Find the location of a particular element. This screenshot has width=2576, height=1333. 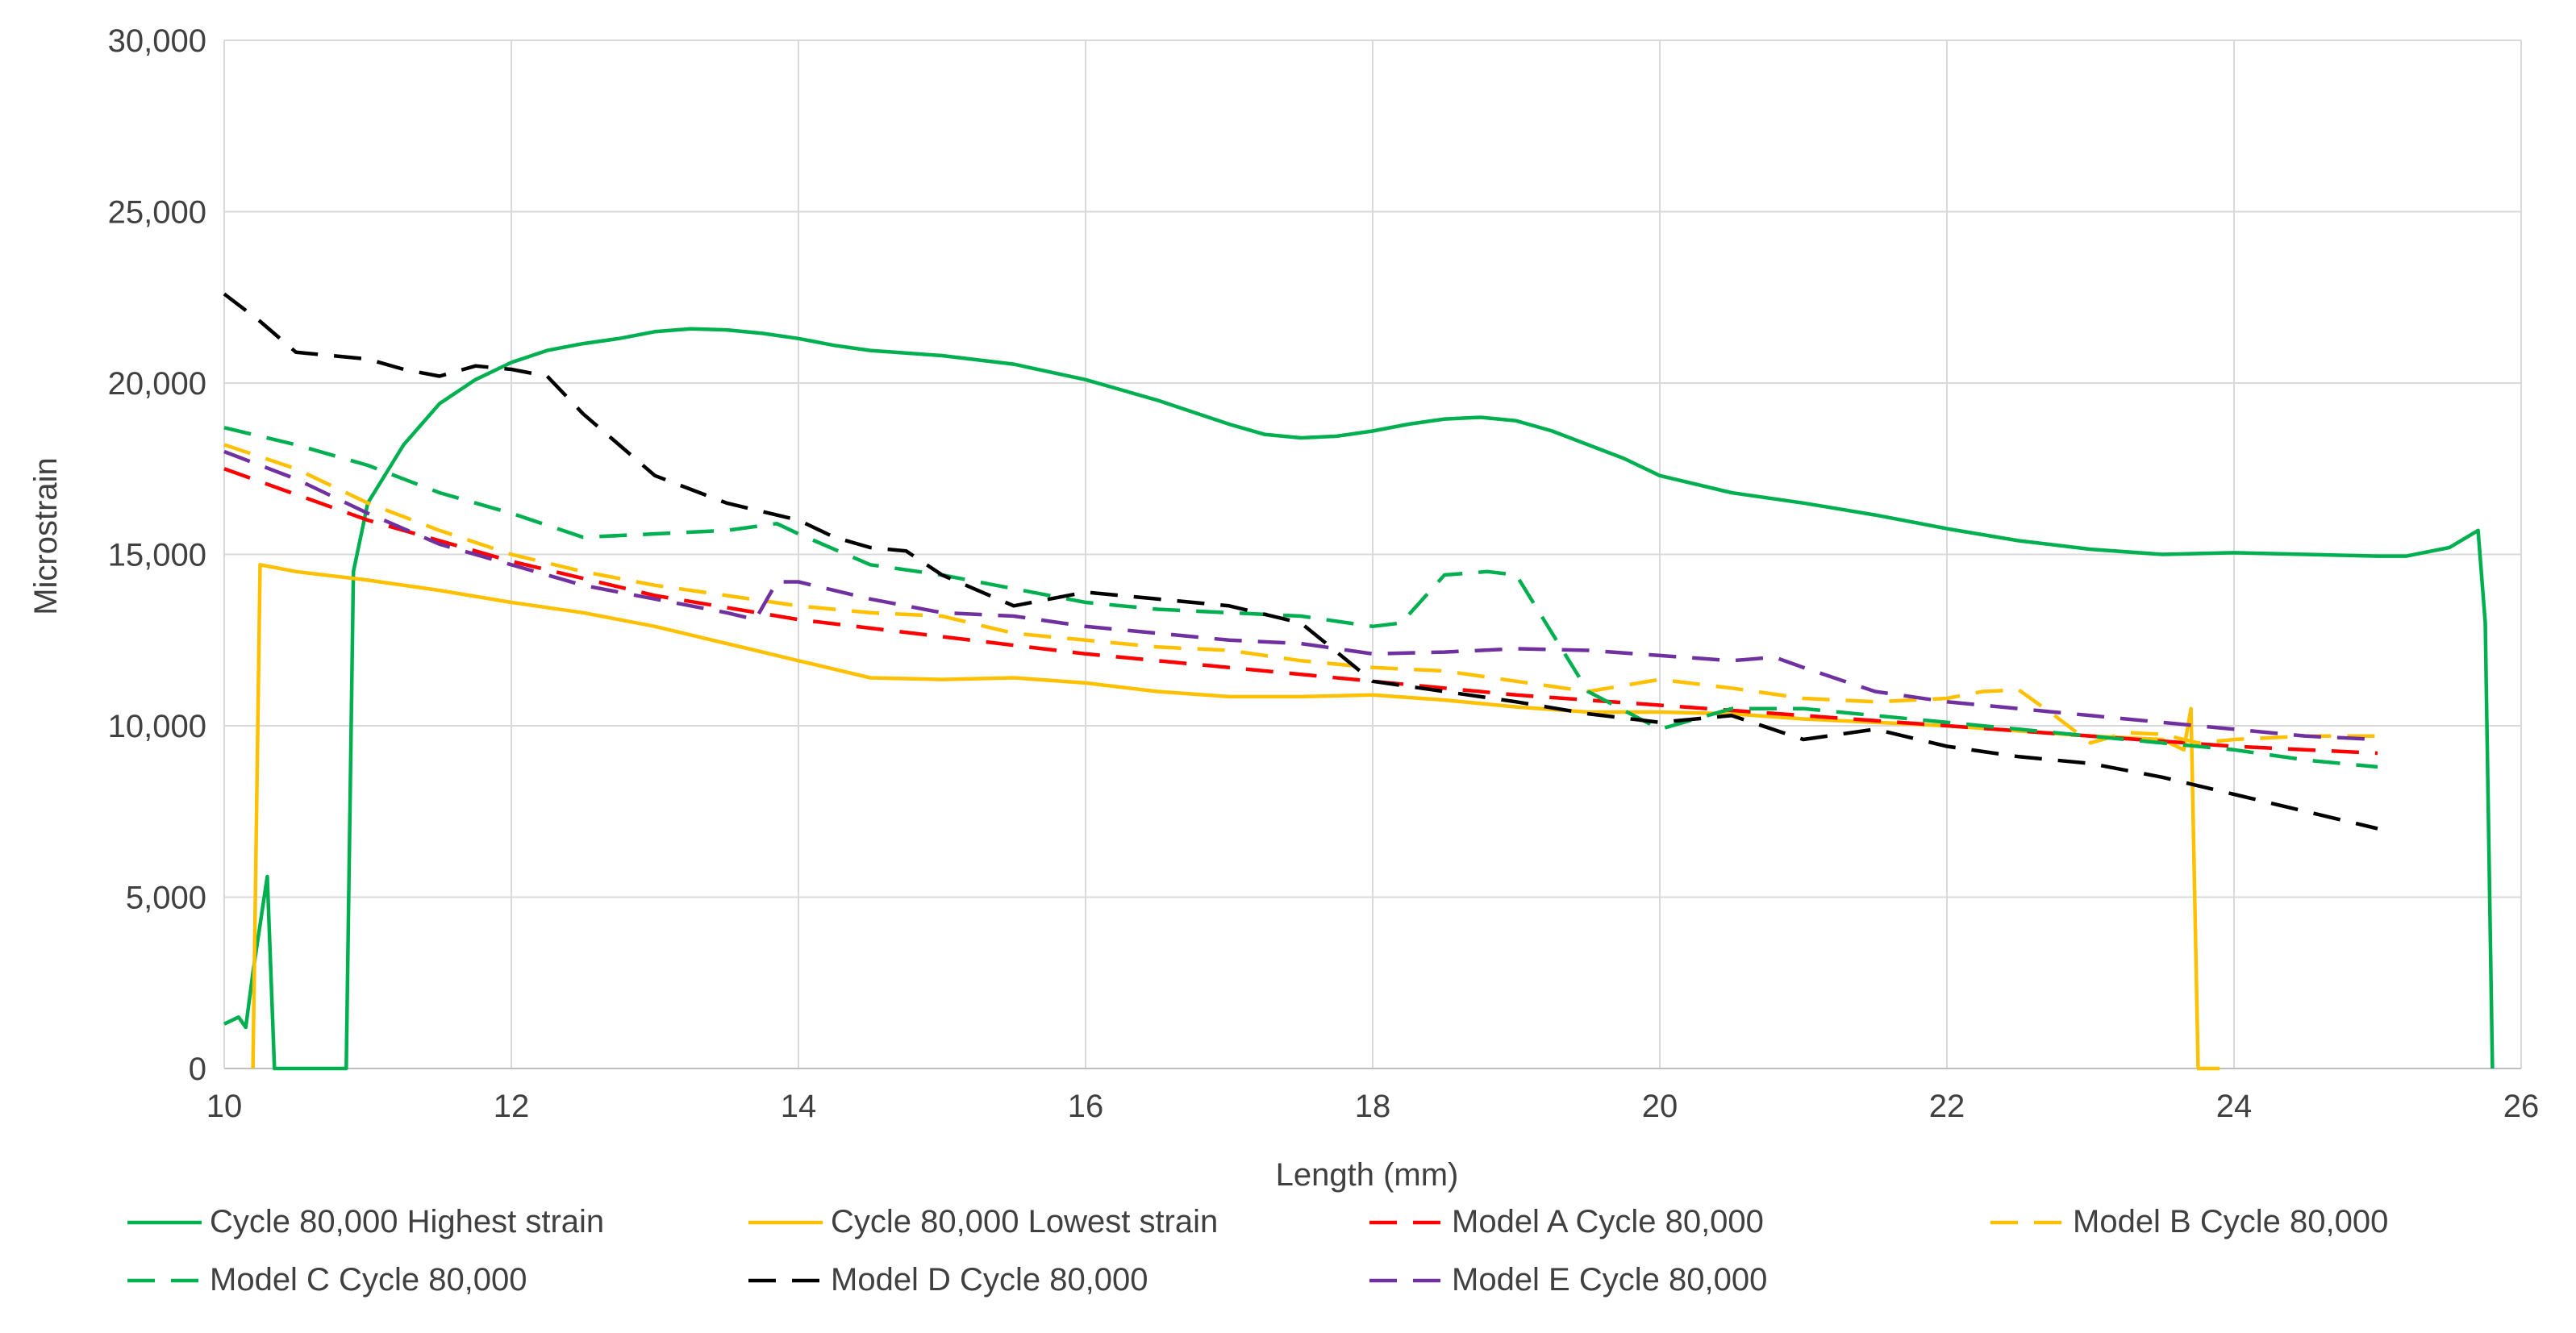

legend-item-4: Model B Cycle 80,000 is located at coordinates (2189, 1221).